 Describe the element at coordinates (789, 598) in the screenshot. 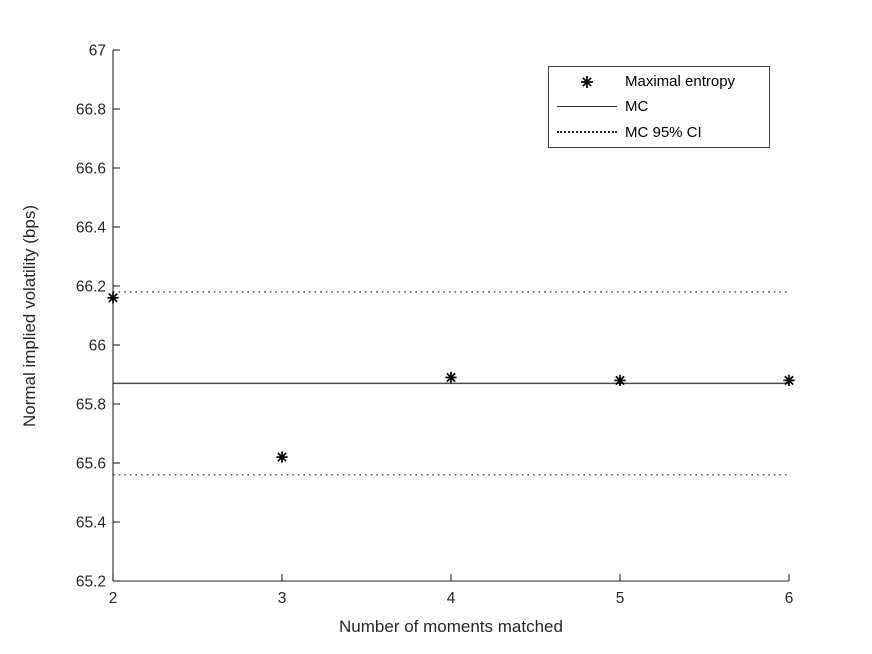

I see `svg-text: 6` at that location.